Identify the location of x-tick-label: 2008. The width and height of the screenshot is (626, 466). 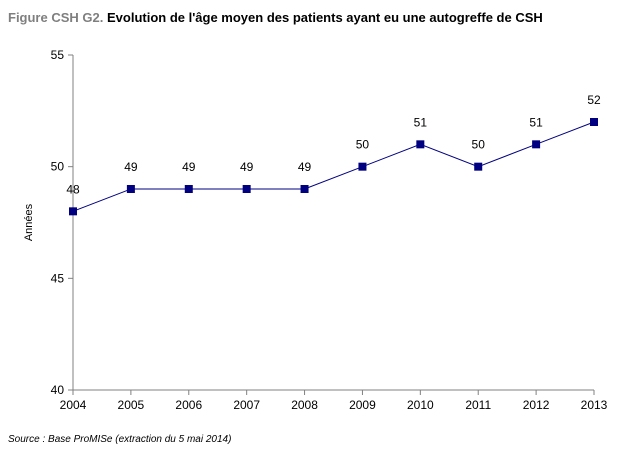
(304, 405).